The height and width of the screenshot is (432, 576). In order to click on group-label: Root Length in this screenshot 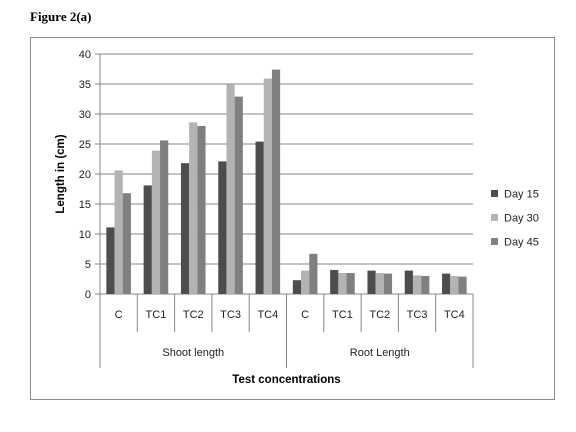, I will do `click(380, 353)`.